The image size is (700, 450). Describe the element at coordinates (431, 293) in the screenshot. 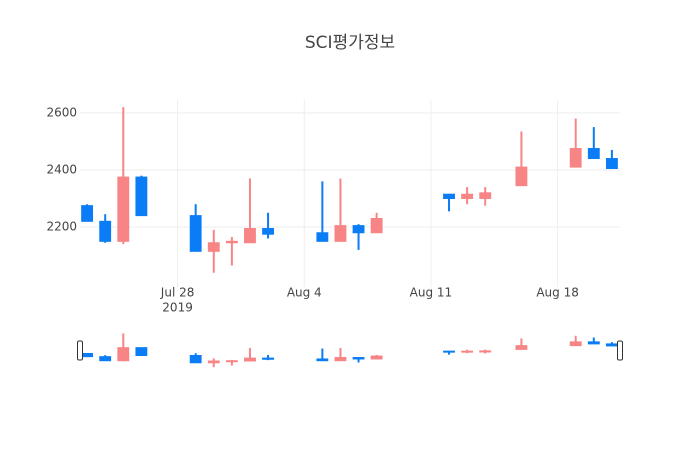

I see `x-tick-label: Aug 11` at that location.